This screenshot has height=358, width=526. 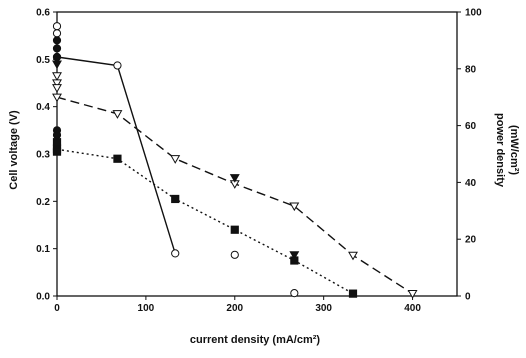 What do you see at coordinates (43, 60) in the screenshot?
I see `y-left-tick-label: 0.5` at bounding box center [43, 60].